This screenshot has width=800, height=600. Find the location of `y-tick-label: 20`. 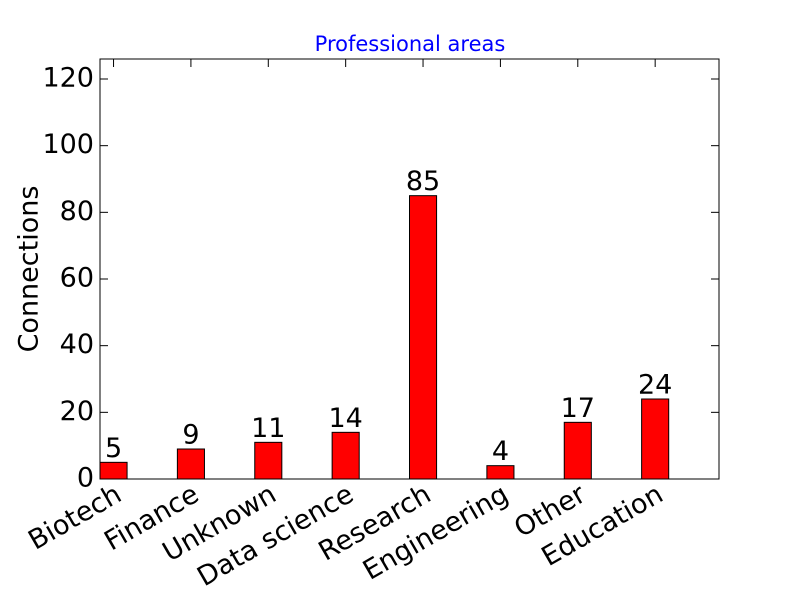

y-tick-label: 20 is located at coordinates (77, 411).